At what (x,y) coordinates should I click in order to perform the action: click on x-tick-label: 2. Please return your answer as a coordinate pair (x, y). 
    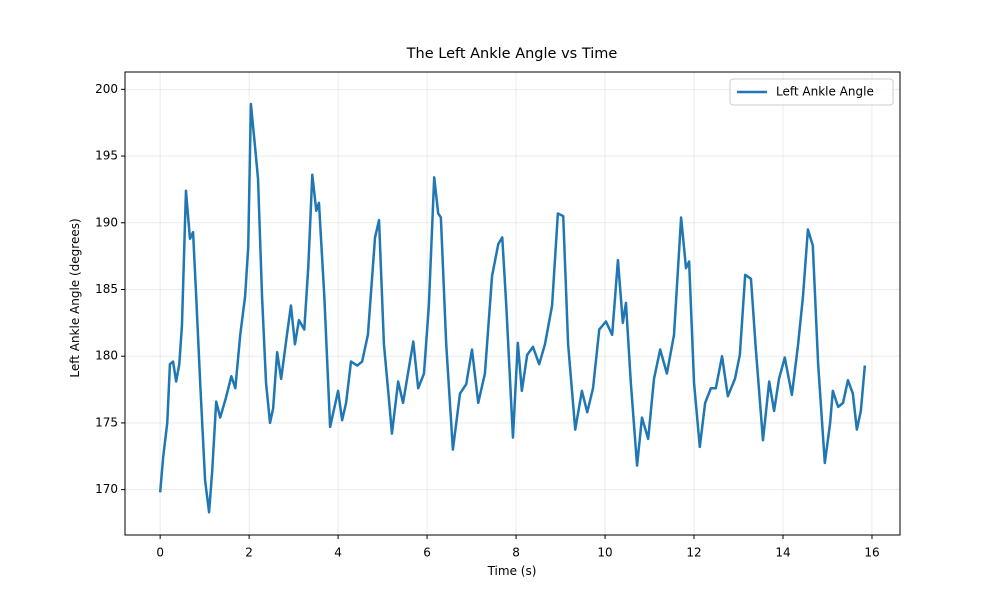
    Looking at the image, I should click on (249, 553).